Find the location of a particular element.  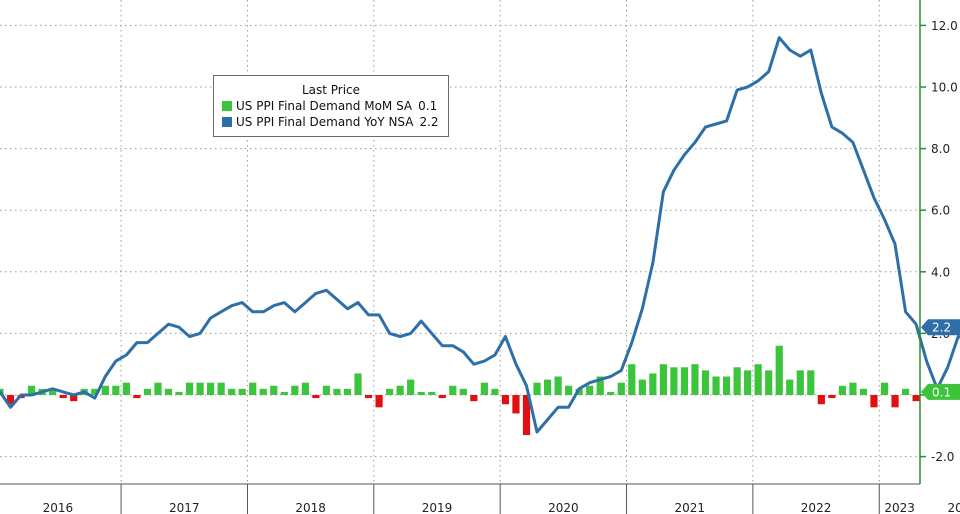

x-axis: 2016 2017 2018 2019 2020 2021 2022 2023 2024 is located at coordinates (480, 498).